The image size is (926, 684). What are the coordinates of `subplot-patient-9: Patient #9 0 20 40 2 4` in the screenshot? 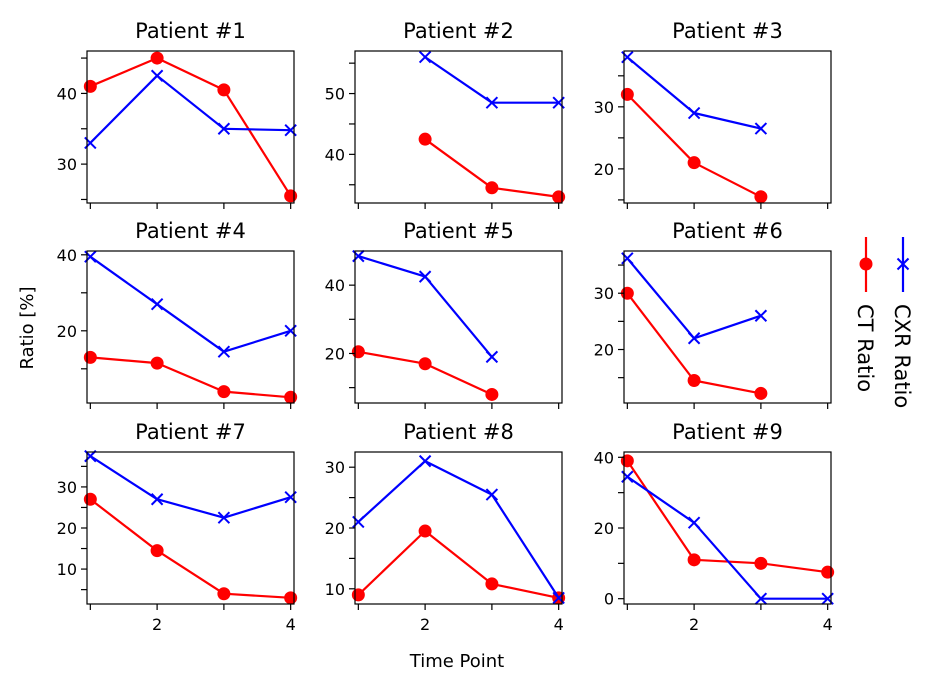 It's located at (714, 527).